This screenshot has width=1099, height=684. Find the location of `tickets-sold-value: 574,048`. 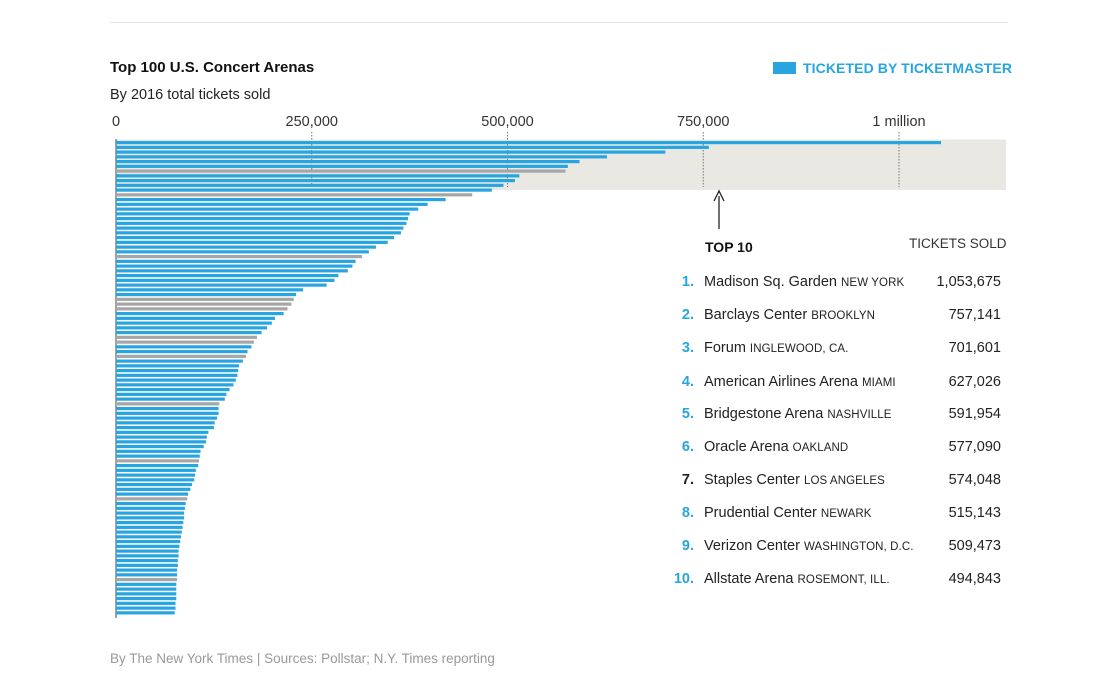

tickets-sold-value: 574,048 is located at coordinates (974, 480).